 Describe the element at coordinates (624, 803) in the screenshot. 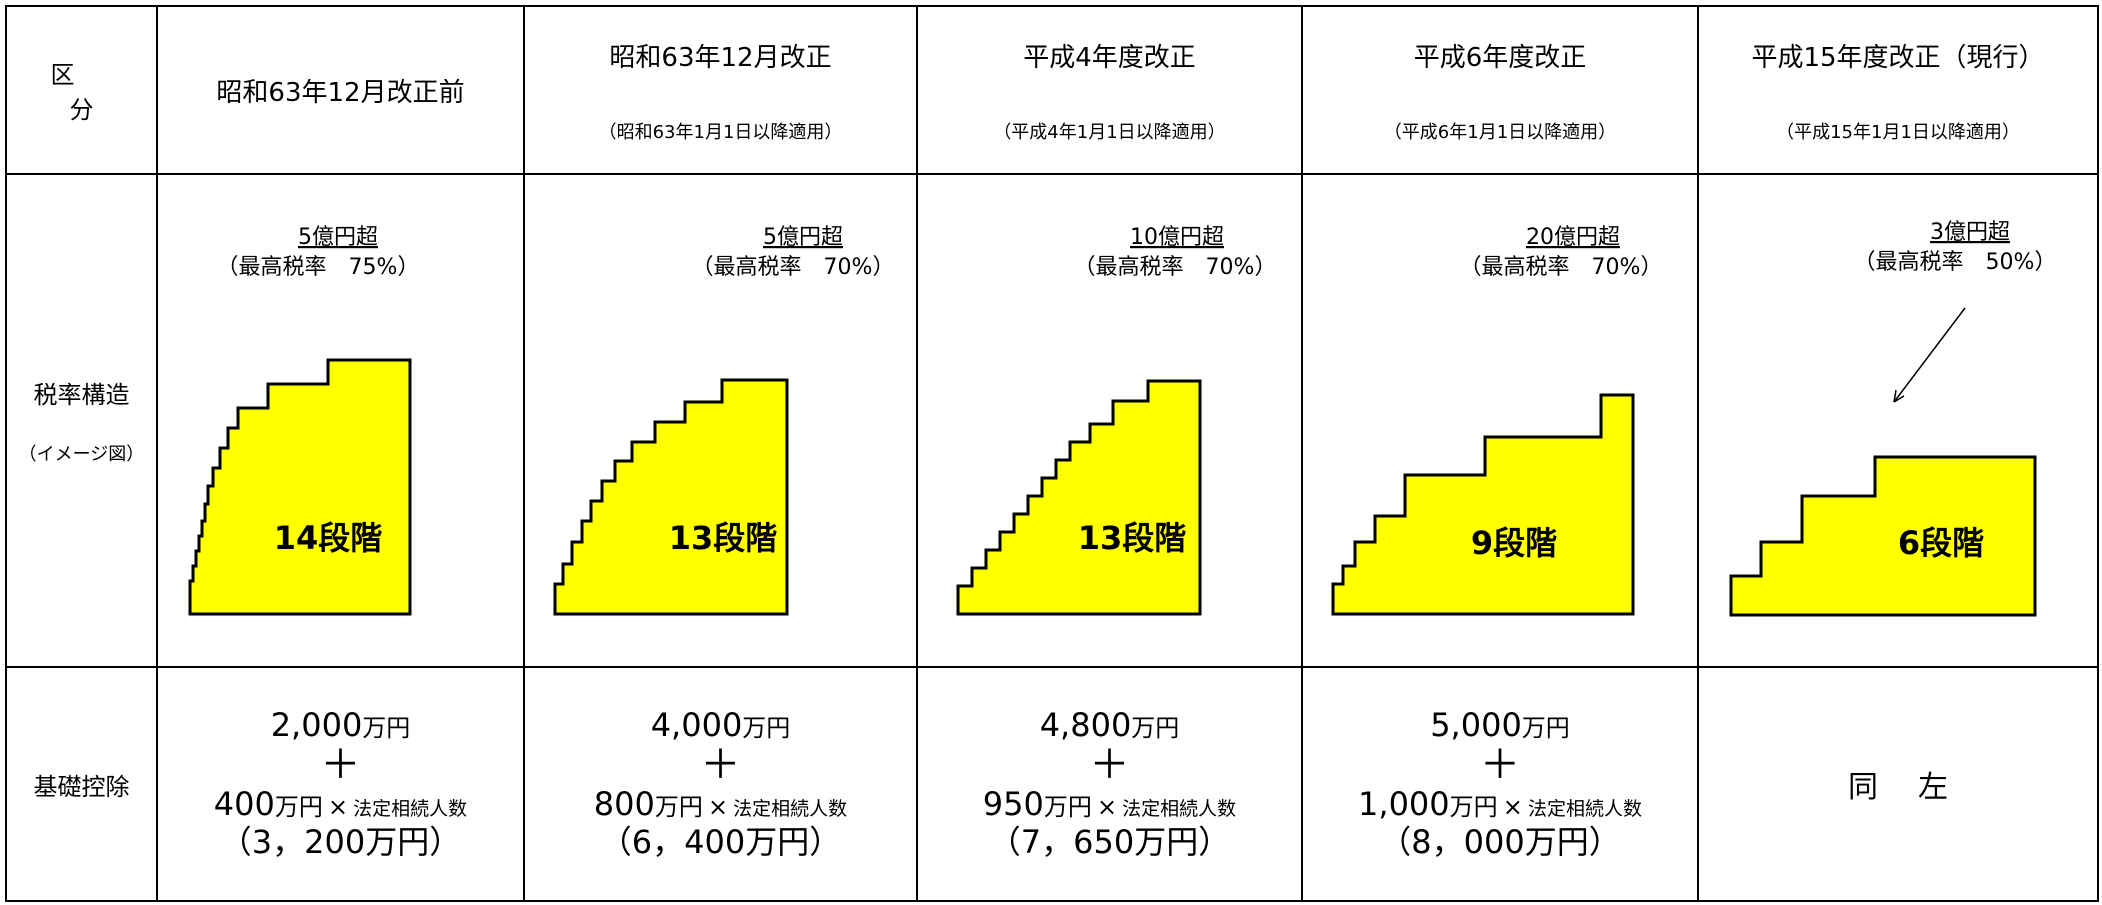

I see `per-heir-amount: 800` at that location.